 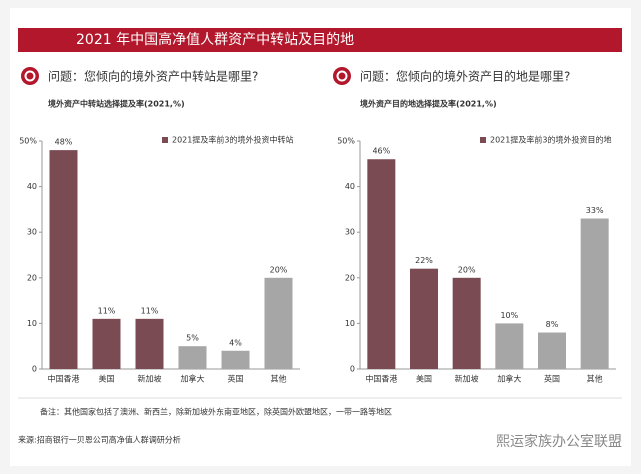 I want to click on value-label: 10%, so click(x=509, y=315).